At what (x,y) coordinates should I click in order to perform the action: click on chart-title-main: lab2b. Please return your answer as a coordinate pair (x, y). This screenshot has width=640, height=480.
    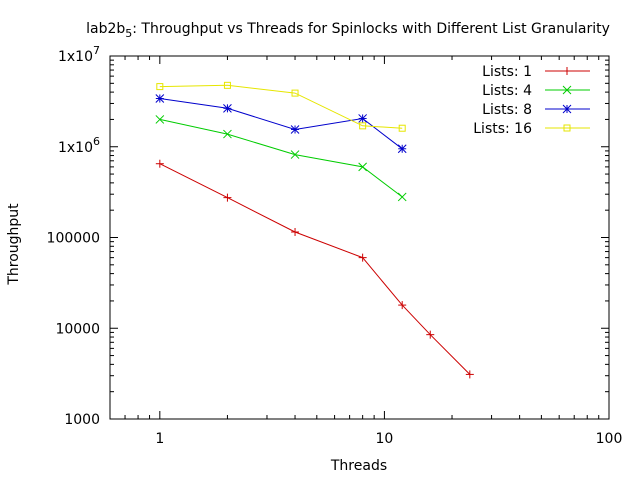
    Looking at the image, I should click on (105, 29).